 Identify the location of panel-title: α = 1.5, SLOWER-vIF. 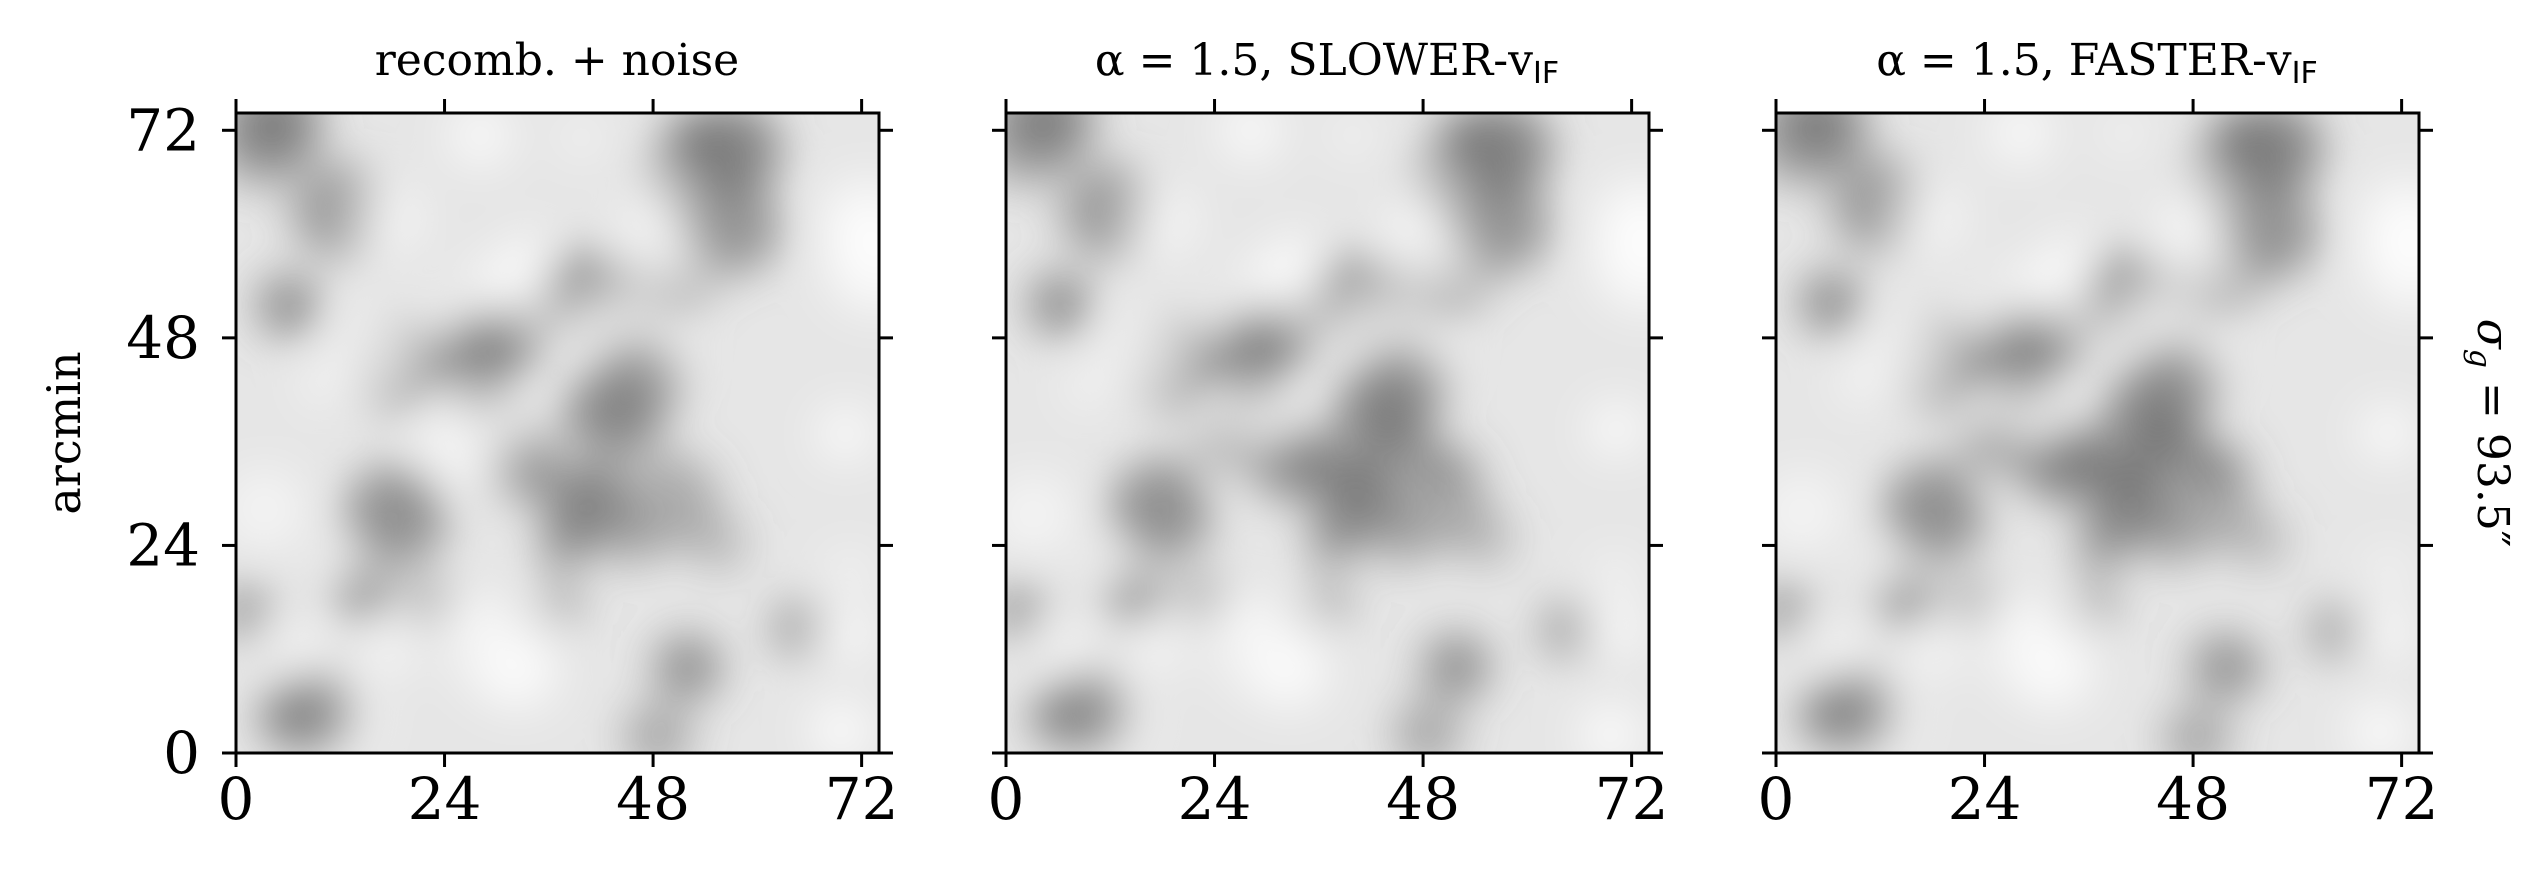
(1327, 63).